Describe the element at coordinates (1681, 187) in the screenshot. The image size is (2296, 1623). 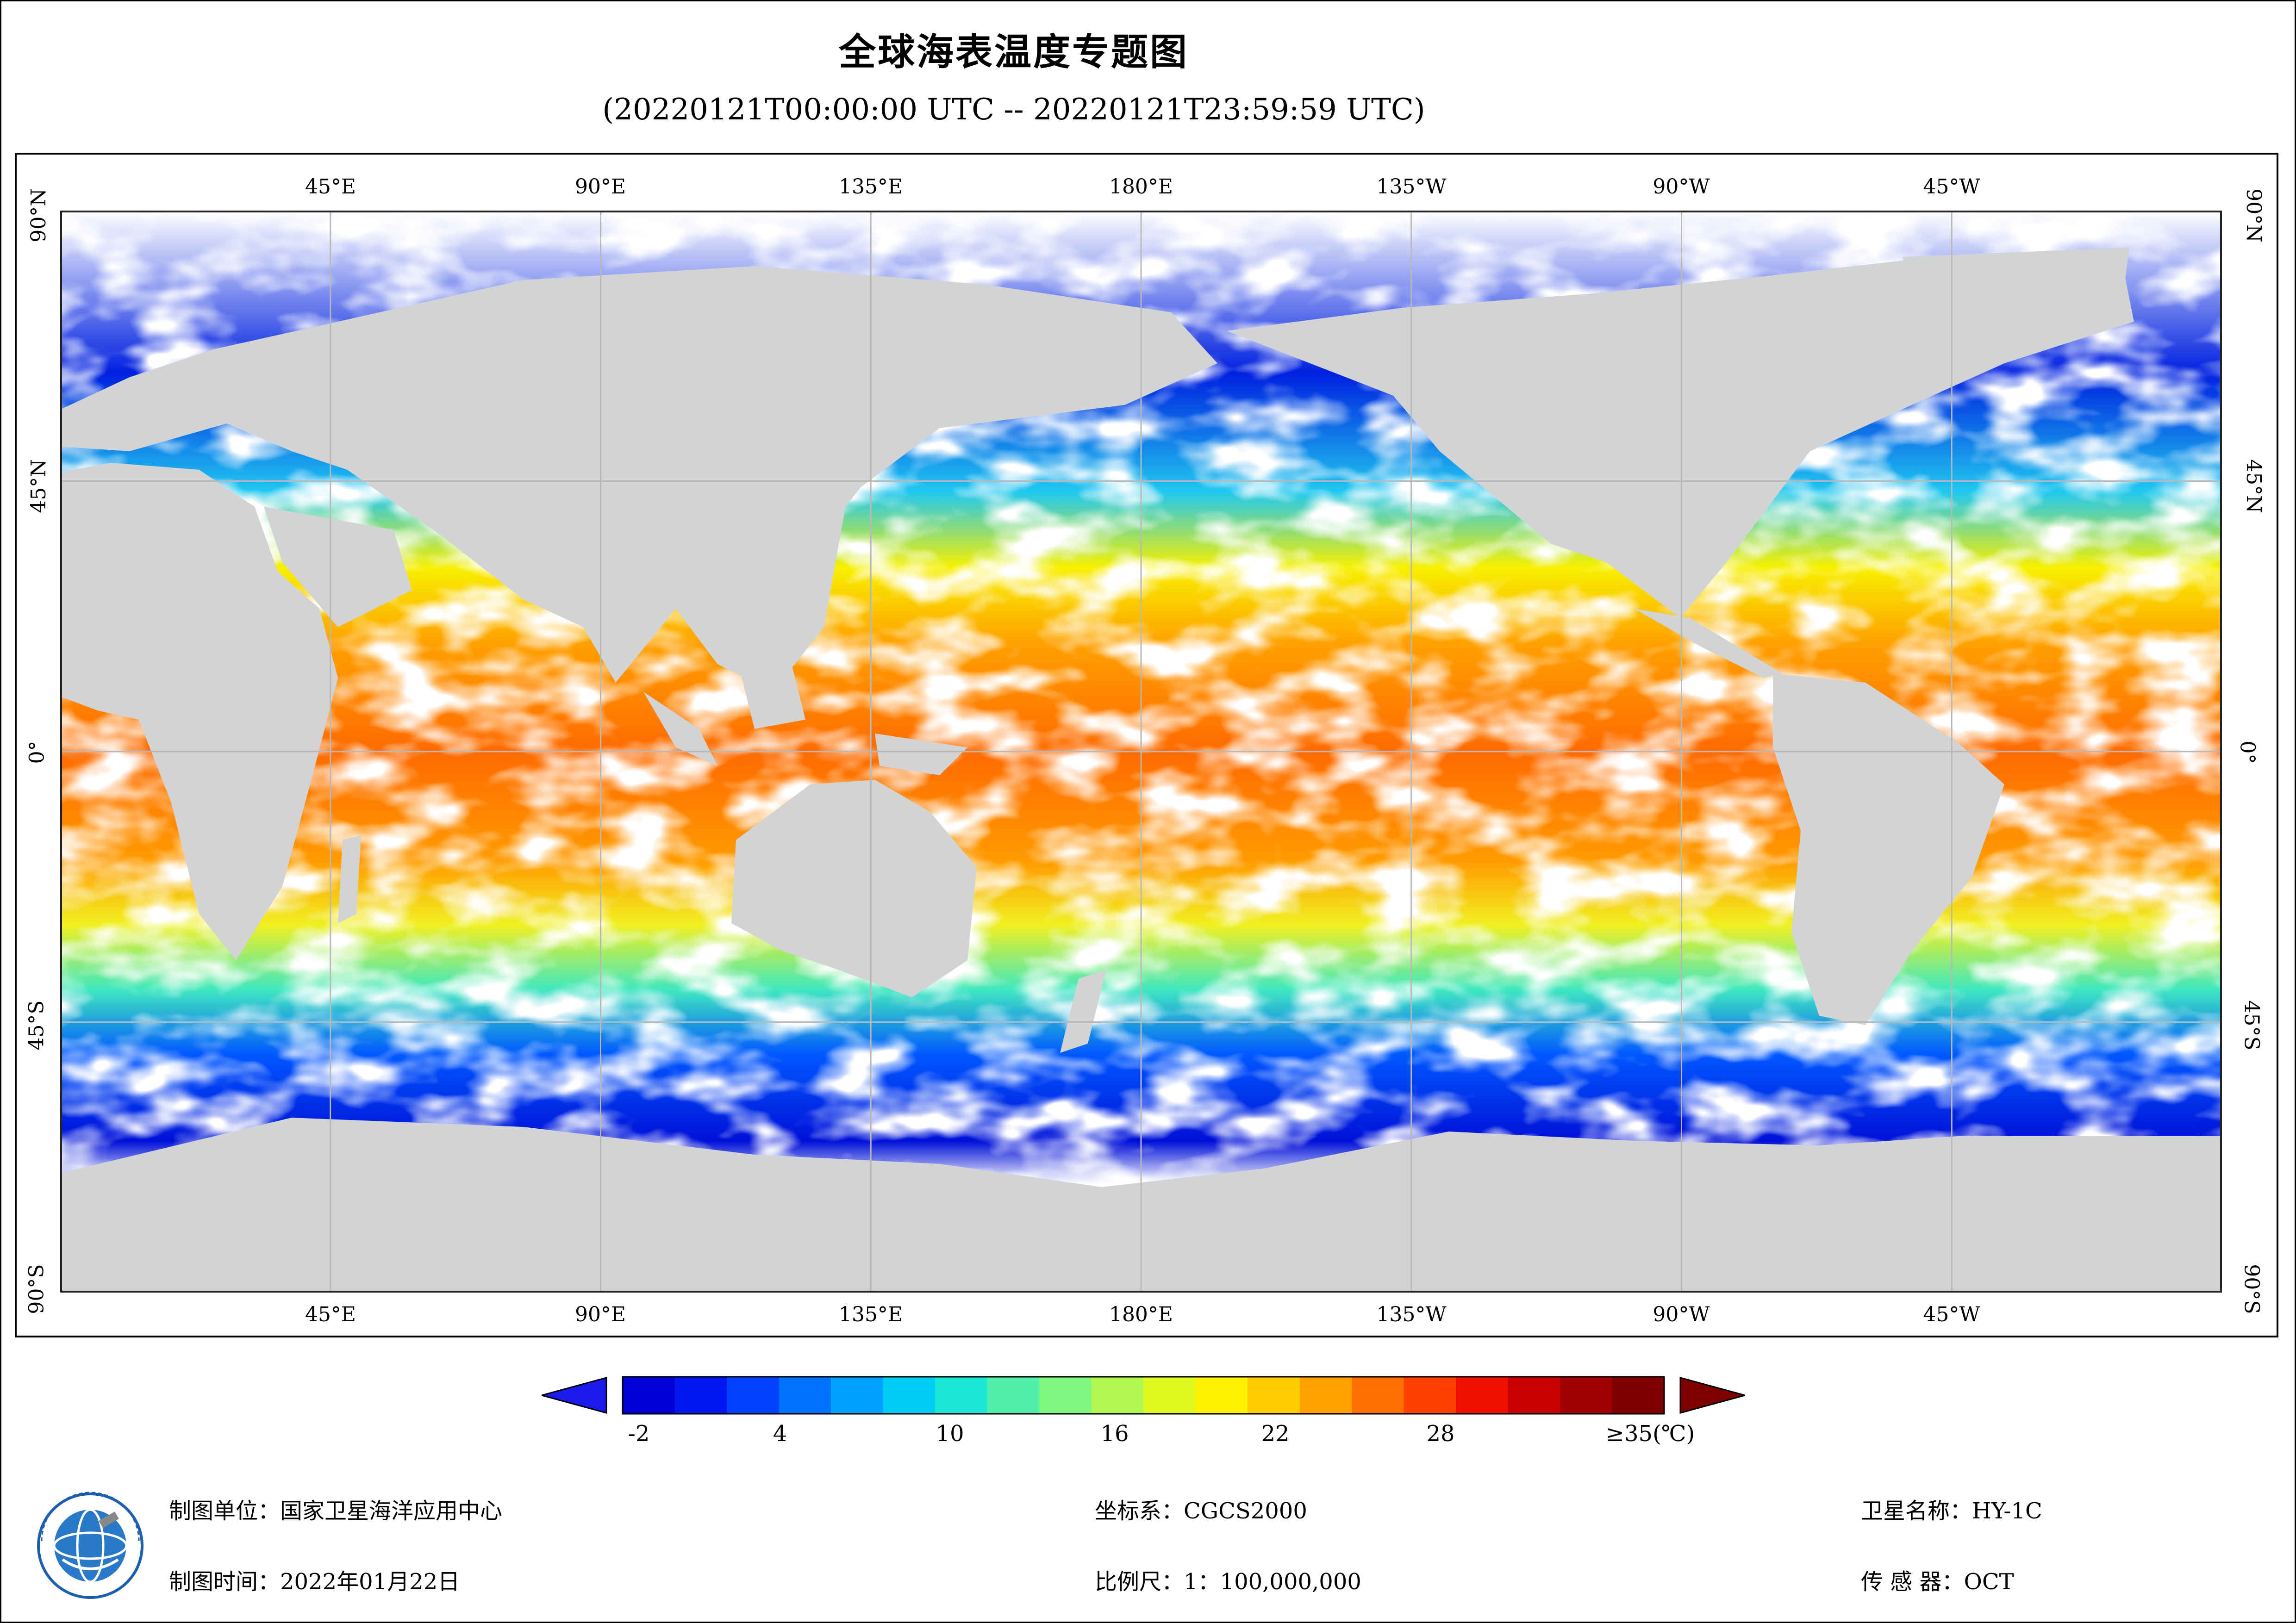
I see `lon-tick-top: 90°W` at that location.